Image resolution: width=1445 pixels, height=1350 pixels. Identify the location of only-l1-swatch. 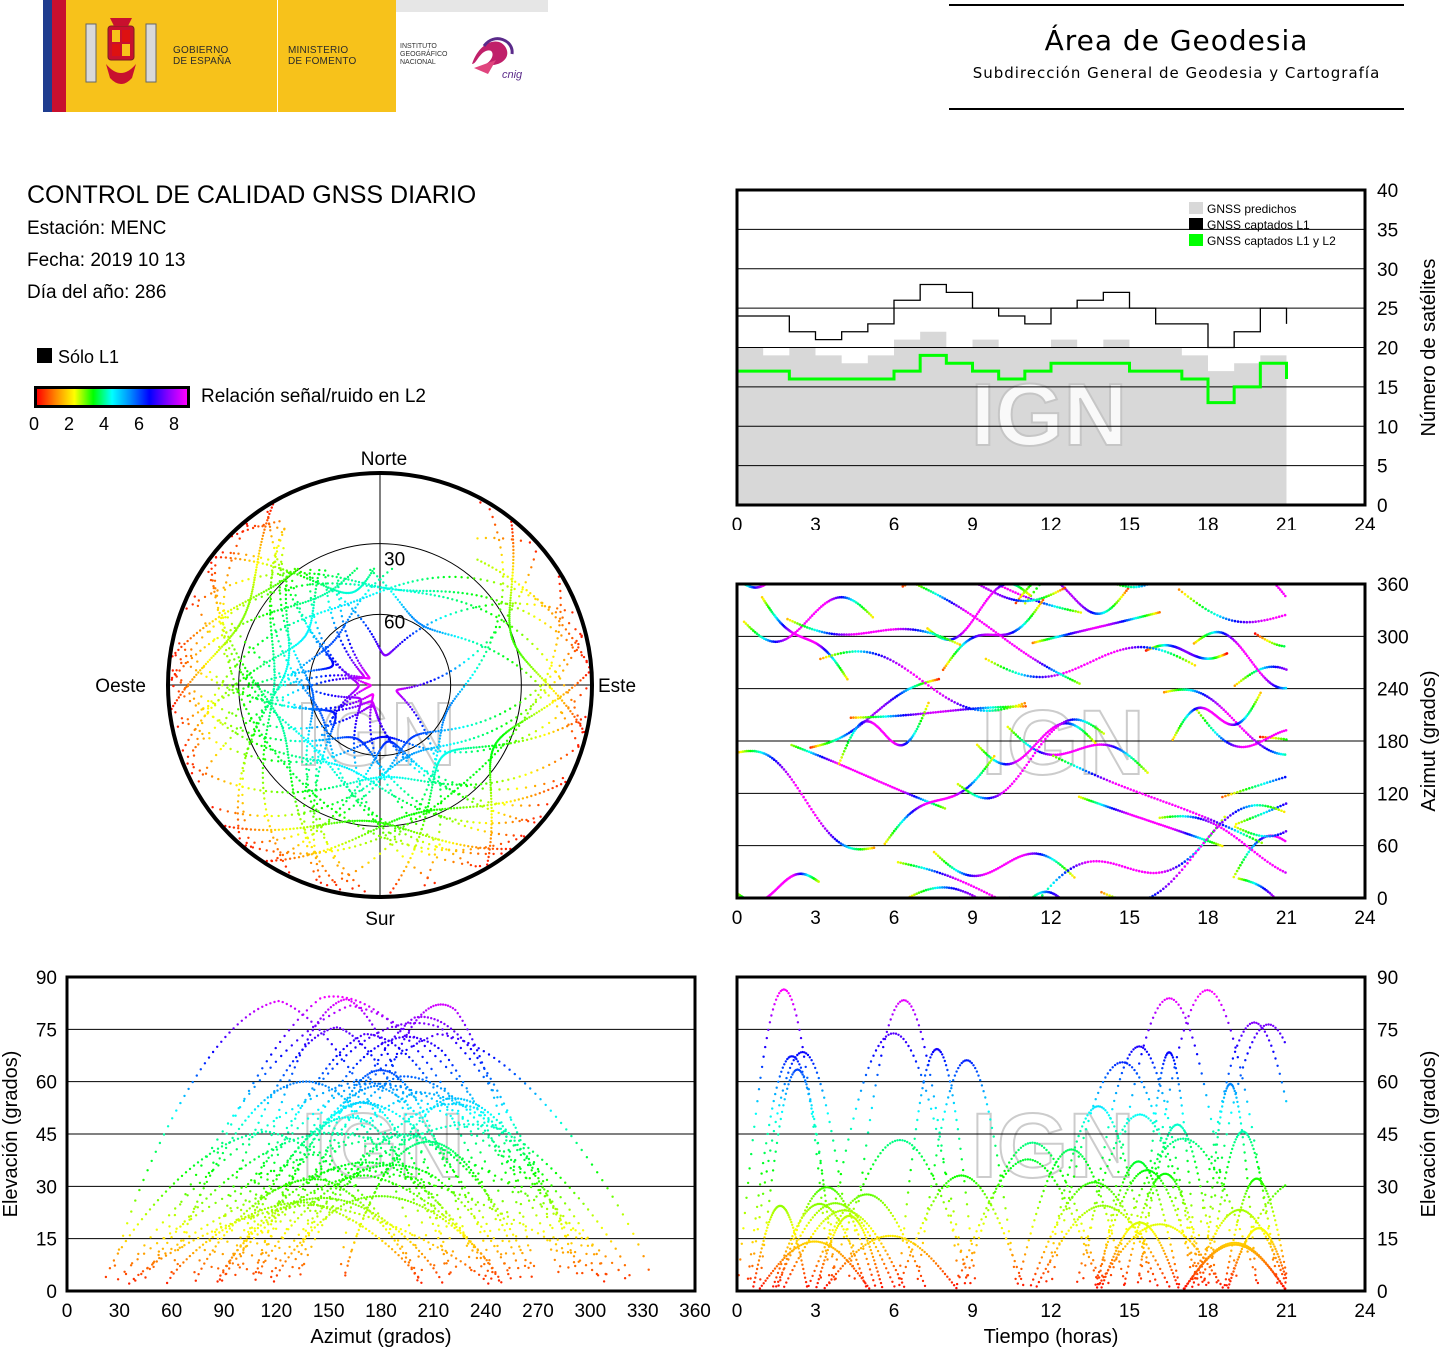
(44, 355).